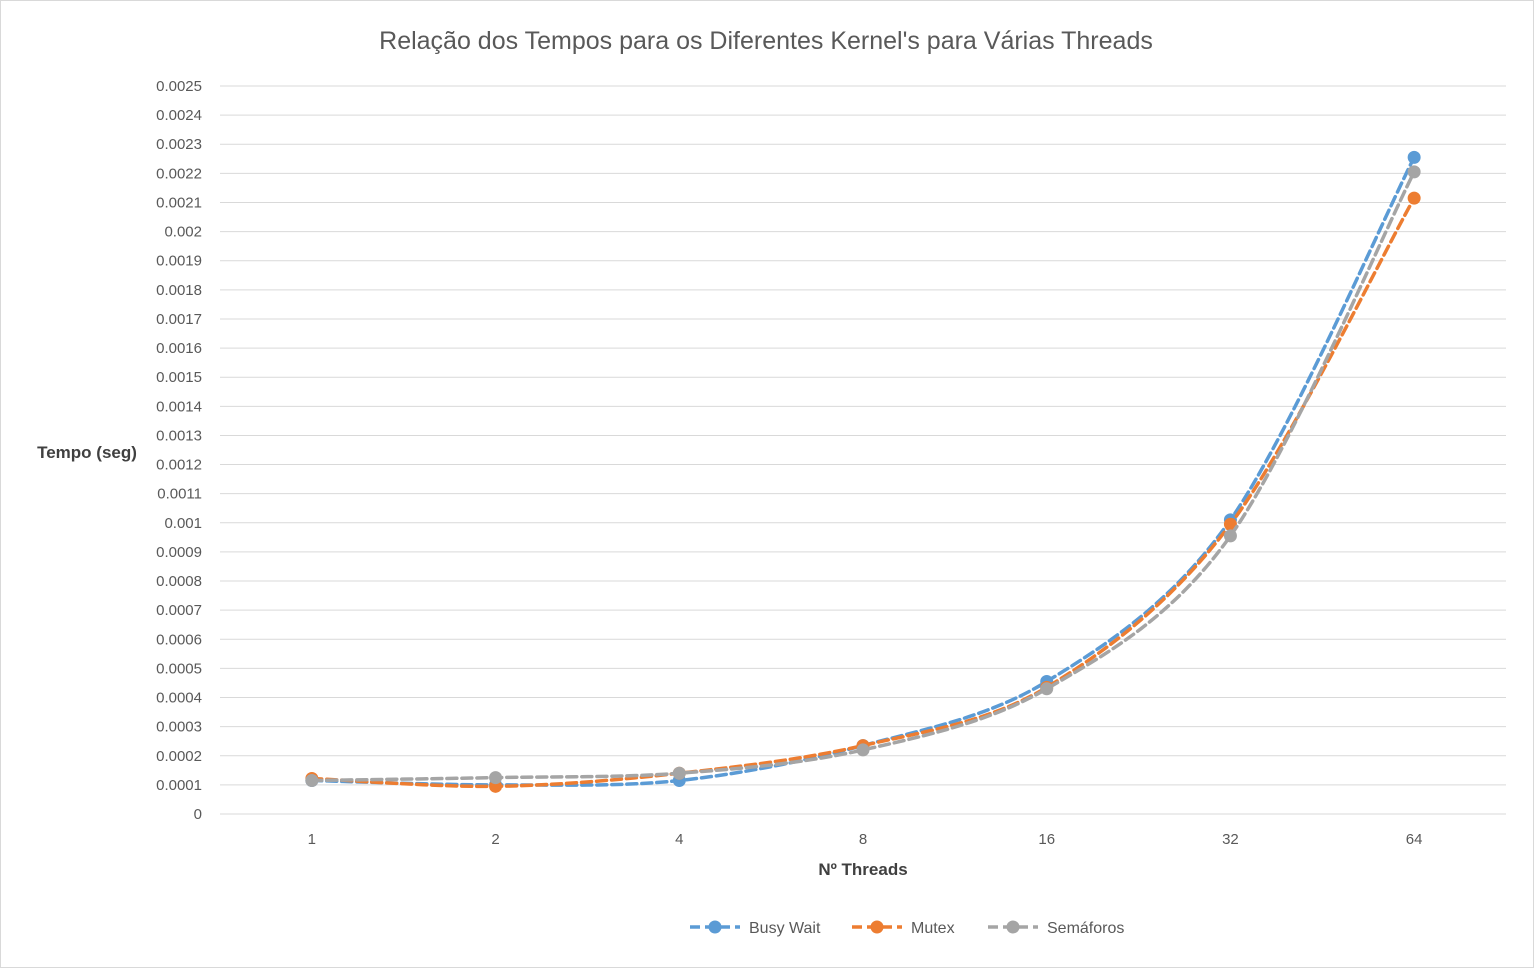 The height and width of the screenshot is (968, 1534). What do you see at coordinates (183, 523) in the screenshot?
I see `y-tick-label: 0.001` at bounding box center [183, 523].